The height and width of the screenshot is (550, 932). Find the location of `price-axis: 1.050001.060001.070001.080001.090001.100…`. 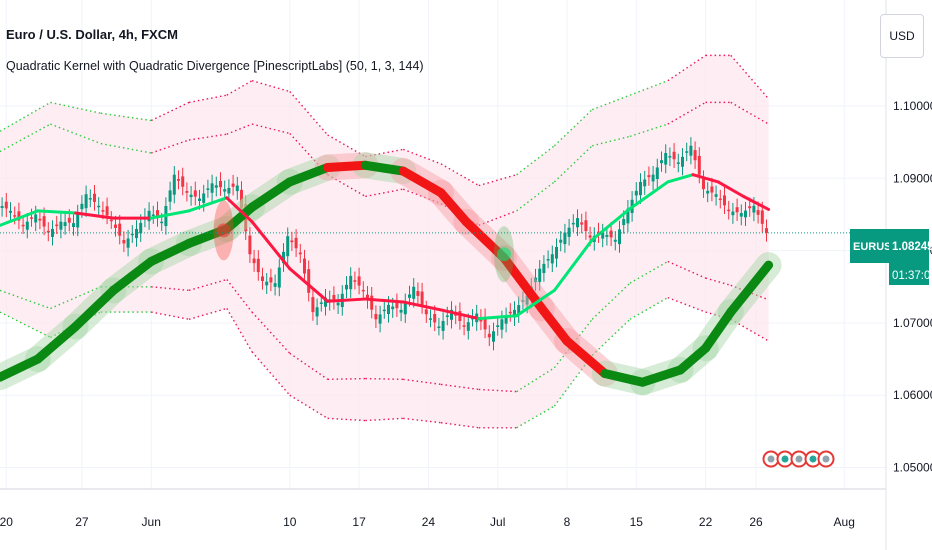

price-axis: 1.050001.060001.070001.080001.090001.100… is located at coordinates (912, 287).